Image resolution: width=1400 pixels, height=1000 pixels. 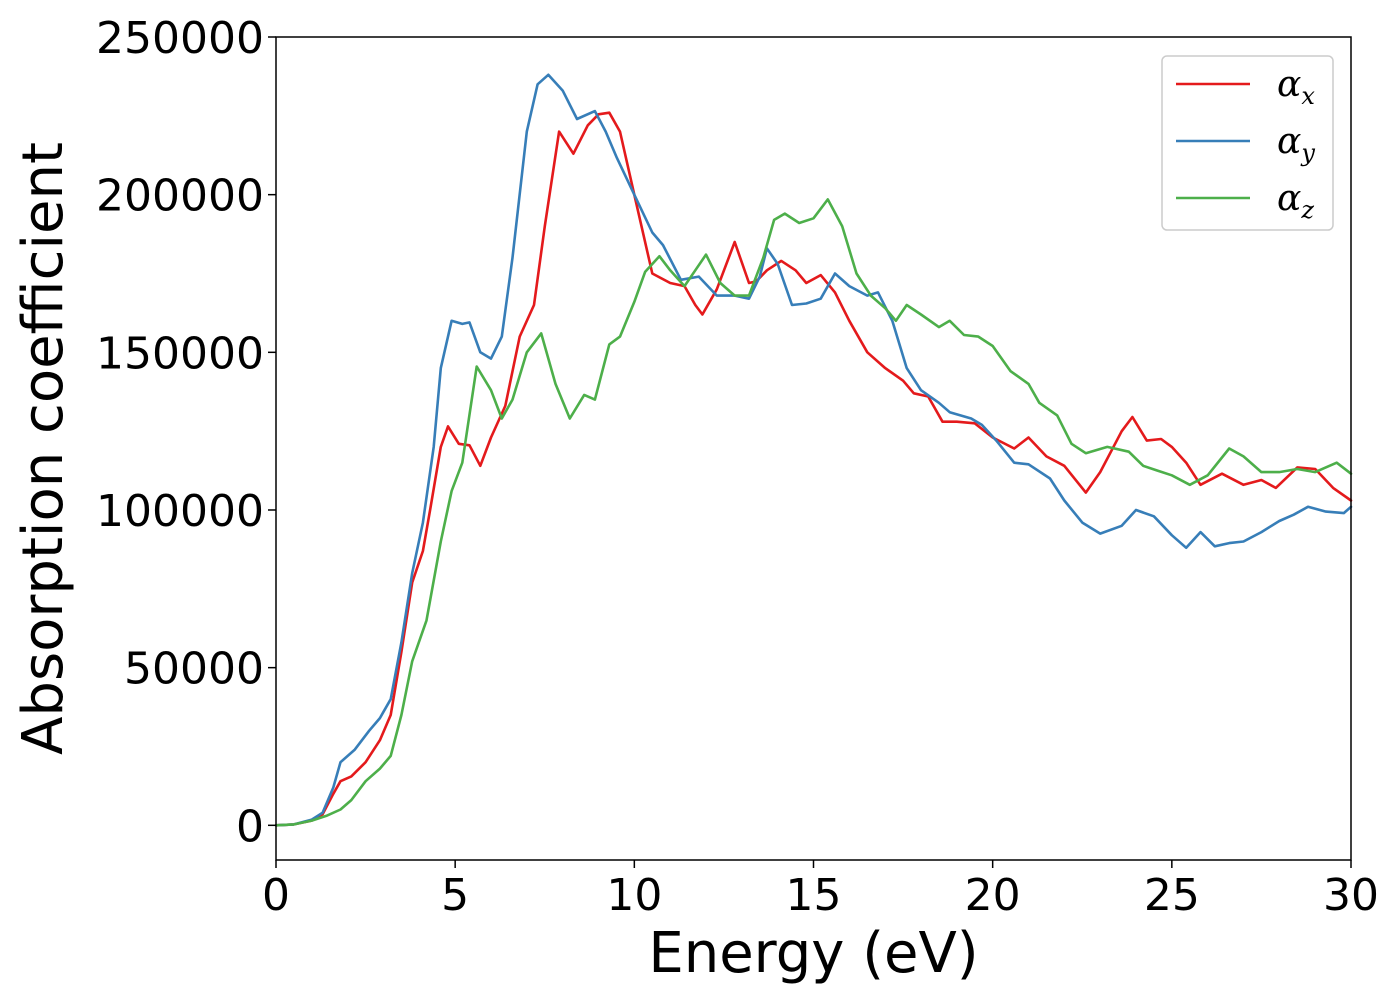 I want to click on y-tick-label: 50000, so click(x=194, y=669).